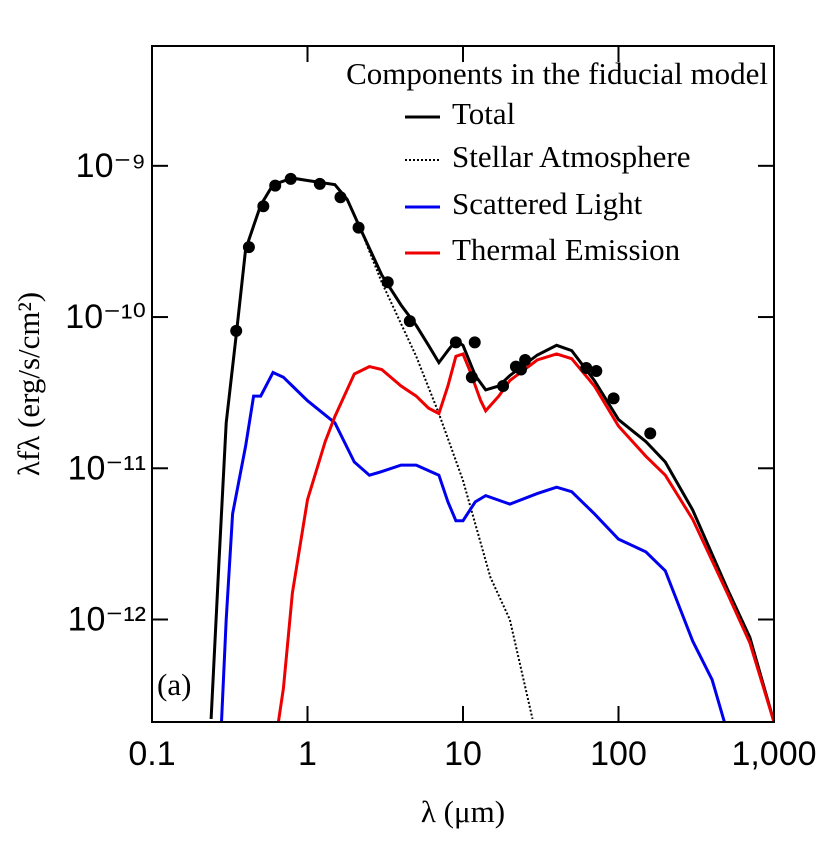  What do you see at coordinates (107, 619) in the screenshot?
I see `y-tick-label: 10⁻¹²` at bounding box center [107, 619].